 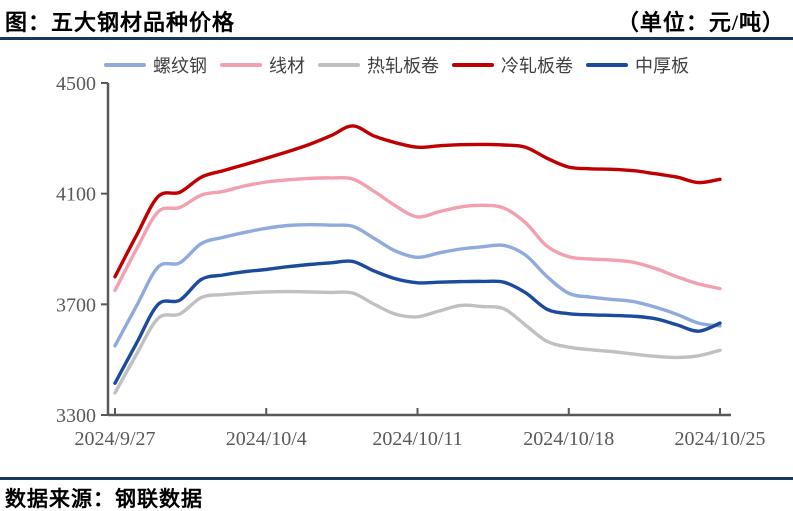 What do you see at coordinates (417, 439) in the screenshot?
I see `x-tick-label: 2024/10/11` at bounding box center [417, 439].